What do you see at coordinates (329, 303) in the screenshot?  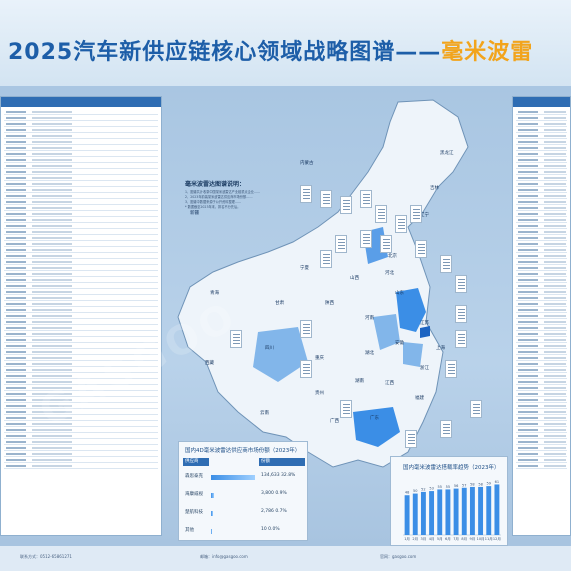 I see `province-label: 陕西` at bounding box center [329, 303].